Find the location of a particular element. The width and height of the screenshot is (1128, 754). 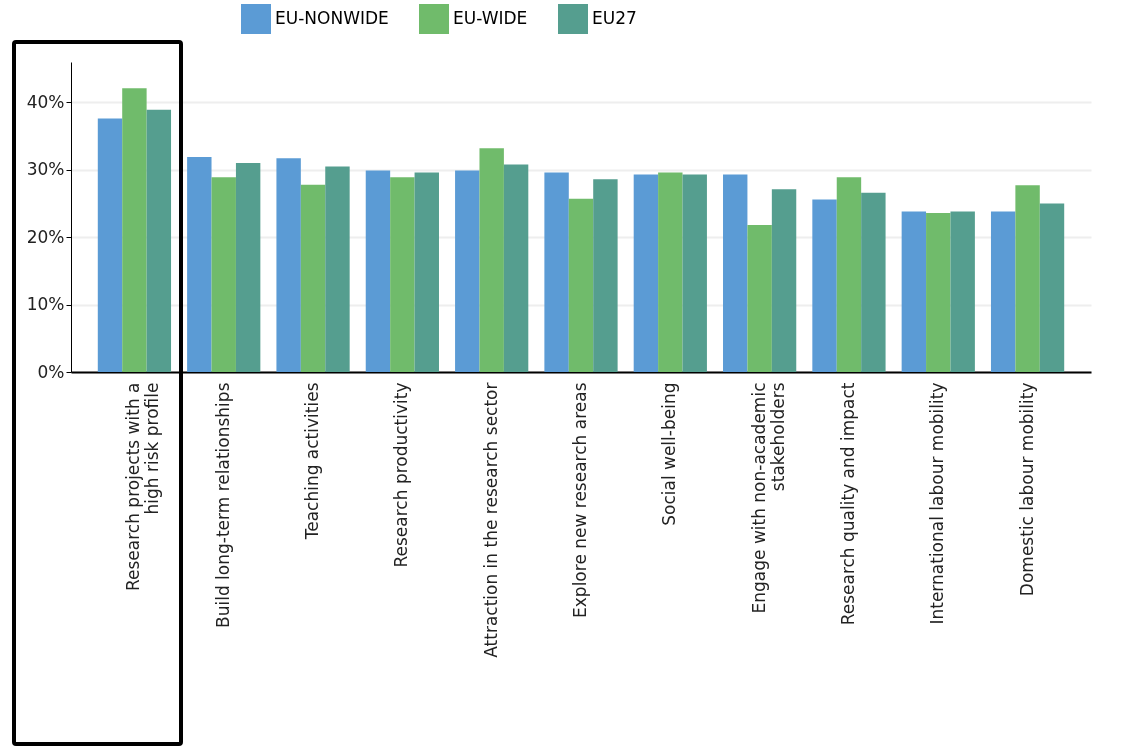

x-tick-label: Explore new research areas is located at coordinates (580, 500).